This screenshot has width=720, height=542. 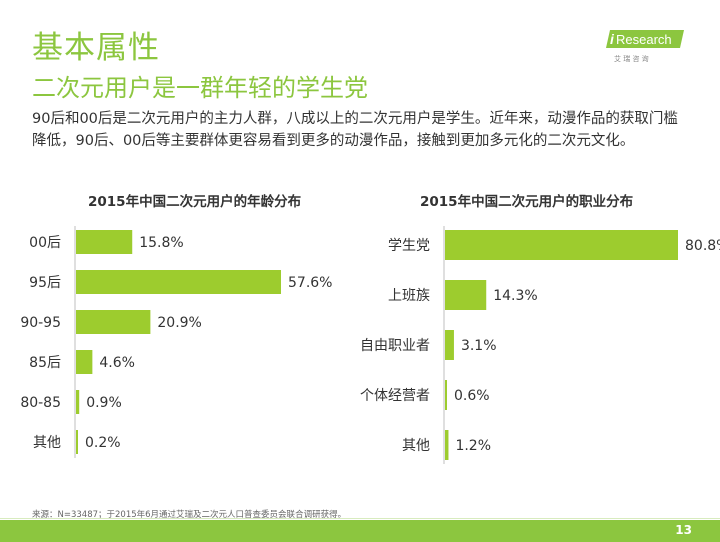 I want to click on age-category-label: 80-85, so click(x=40, y=403).